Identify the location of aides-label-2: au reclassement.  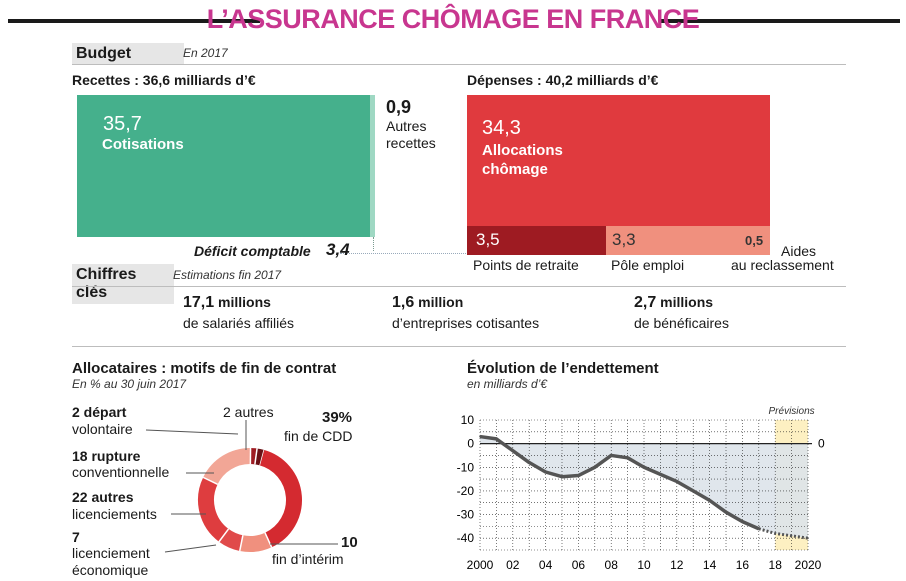
(782, 265).